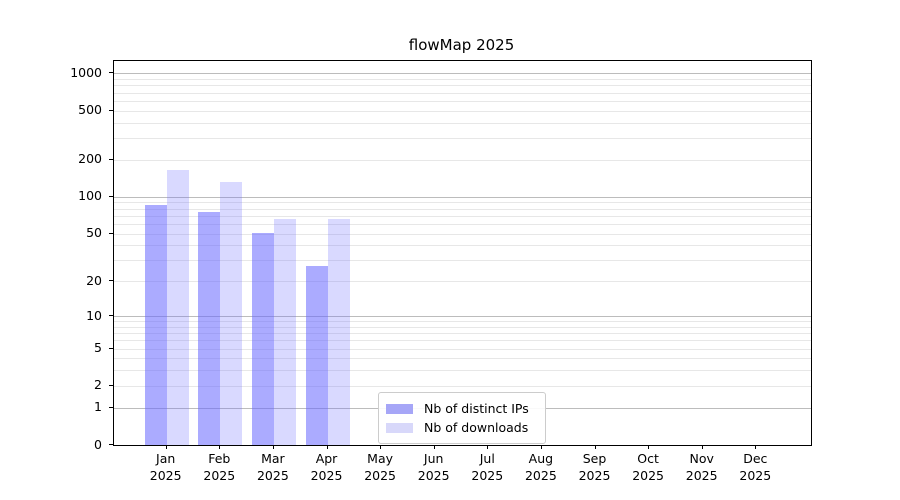 The width and height of the screenshot is (900, 500). Describe the element at coordinates (177, 307) in the screenshot. I see `bar-downloads-jan` at that location.